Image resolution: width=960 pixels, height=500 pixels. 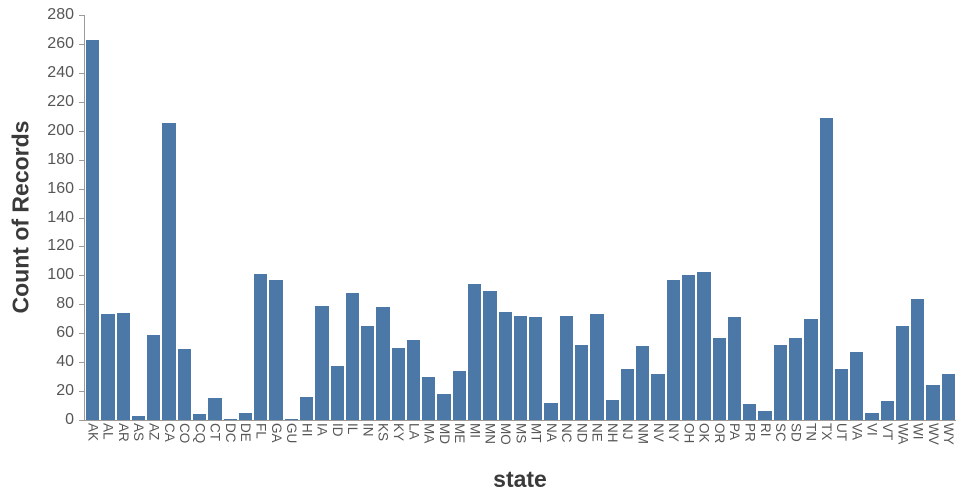 I want to click on bar-AL, so click(x=108, y=367).